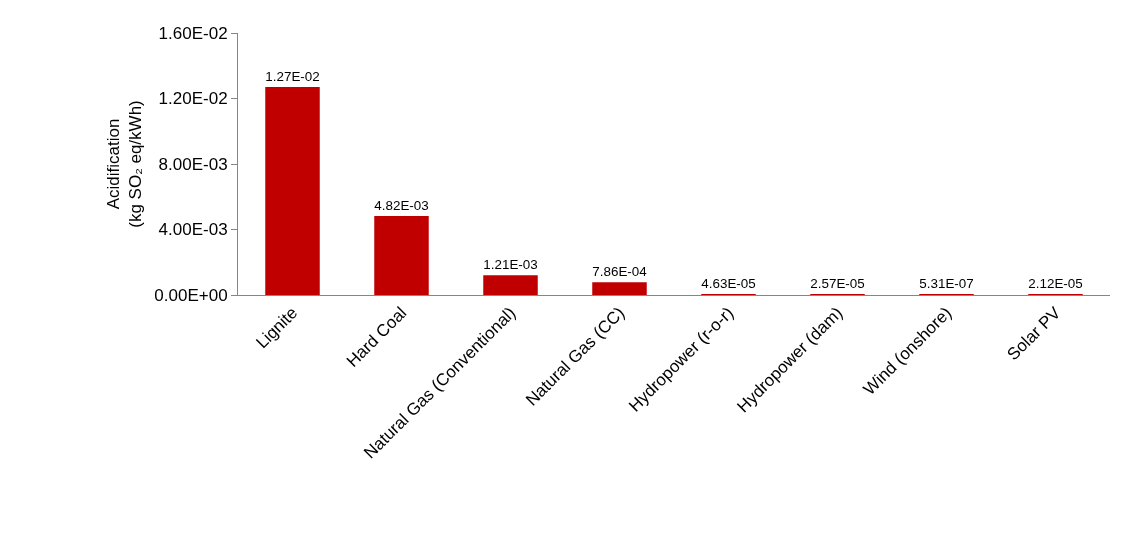 The image size is (1127, 558). What do you see at coordinates (193, 33) in the screenshot?
I see `y-tick-label: 1.60E-02` at bounding box center [193, 33].